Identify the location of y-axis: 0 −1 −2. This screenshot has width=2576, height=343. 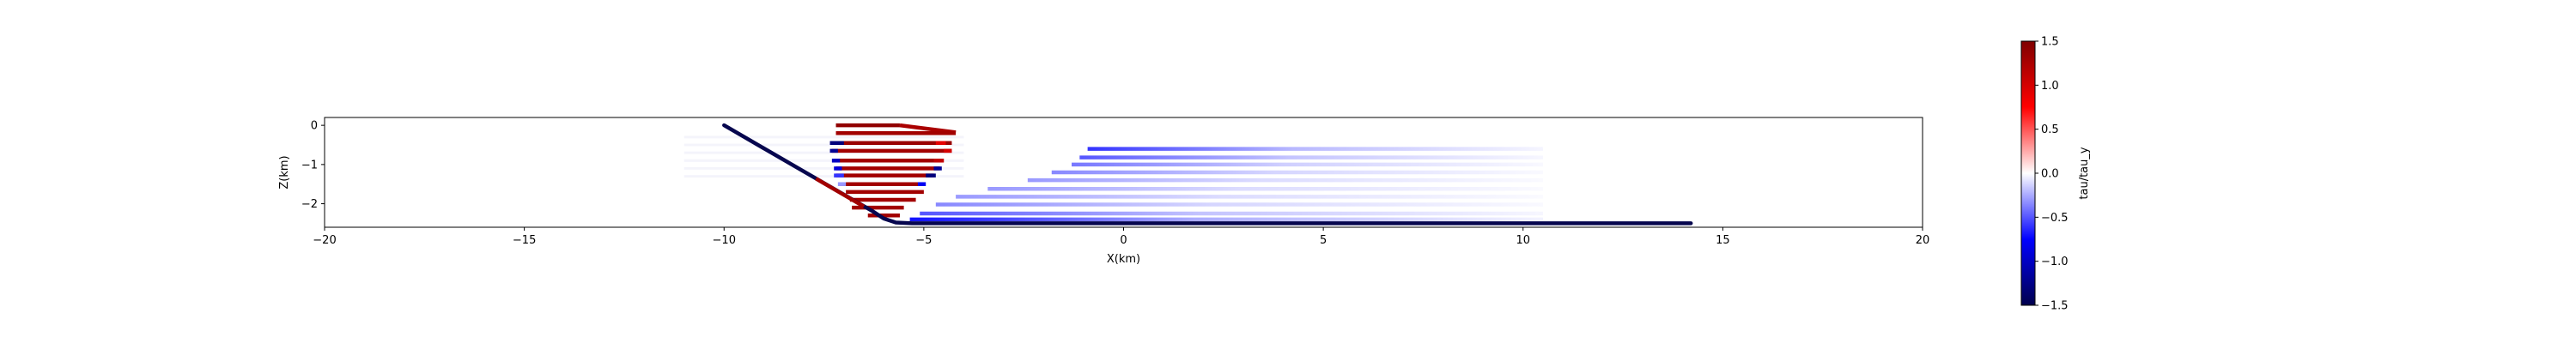
(313, 166).